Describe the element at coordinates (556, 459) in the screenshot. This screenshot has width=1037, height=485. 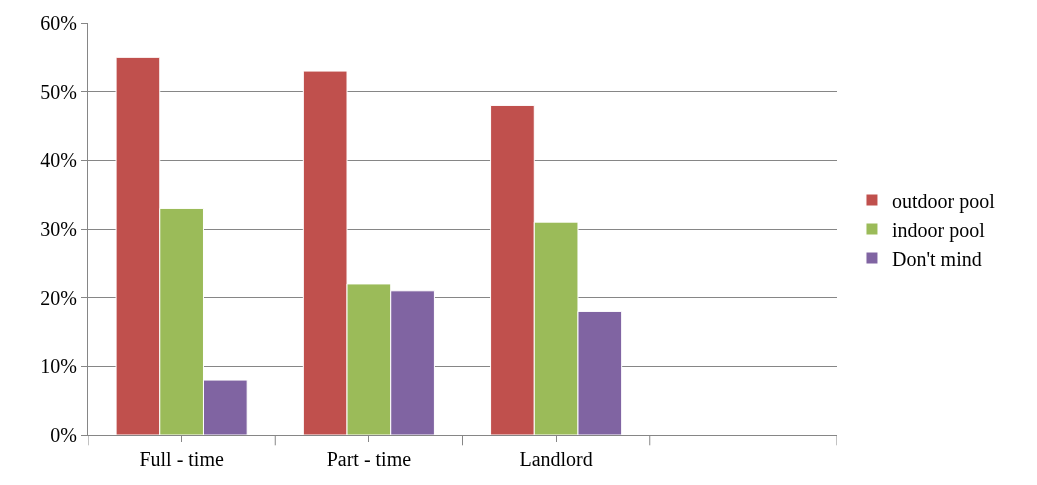
I see `x-tick-label: Landlord` at that location.